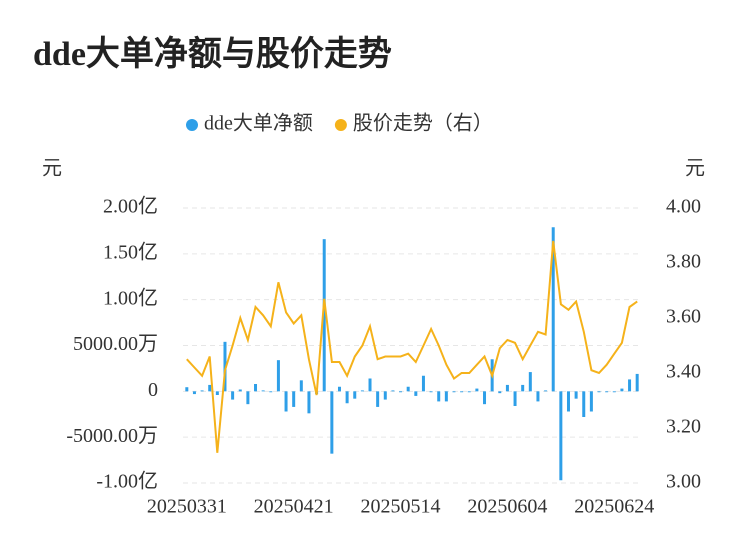 This screenshot has height=558, width=750. Describe the element at coordinates (153, 390) in the screenshot. I see `y-tick-label: 0` at that location.